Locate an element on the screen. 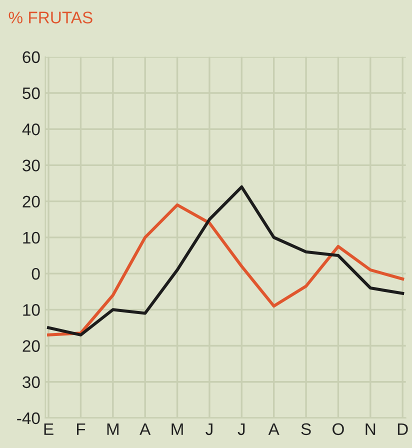 The image size is (412, 448). y-tick-label: 60 is located at coordinates (31, 57).